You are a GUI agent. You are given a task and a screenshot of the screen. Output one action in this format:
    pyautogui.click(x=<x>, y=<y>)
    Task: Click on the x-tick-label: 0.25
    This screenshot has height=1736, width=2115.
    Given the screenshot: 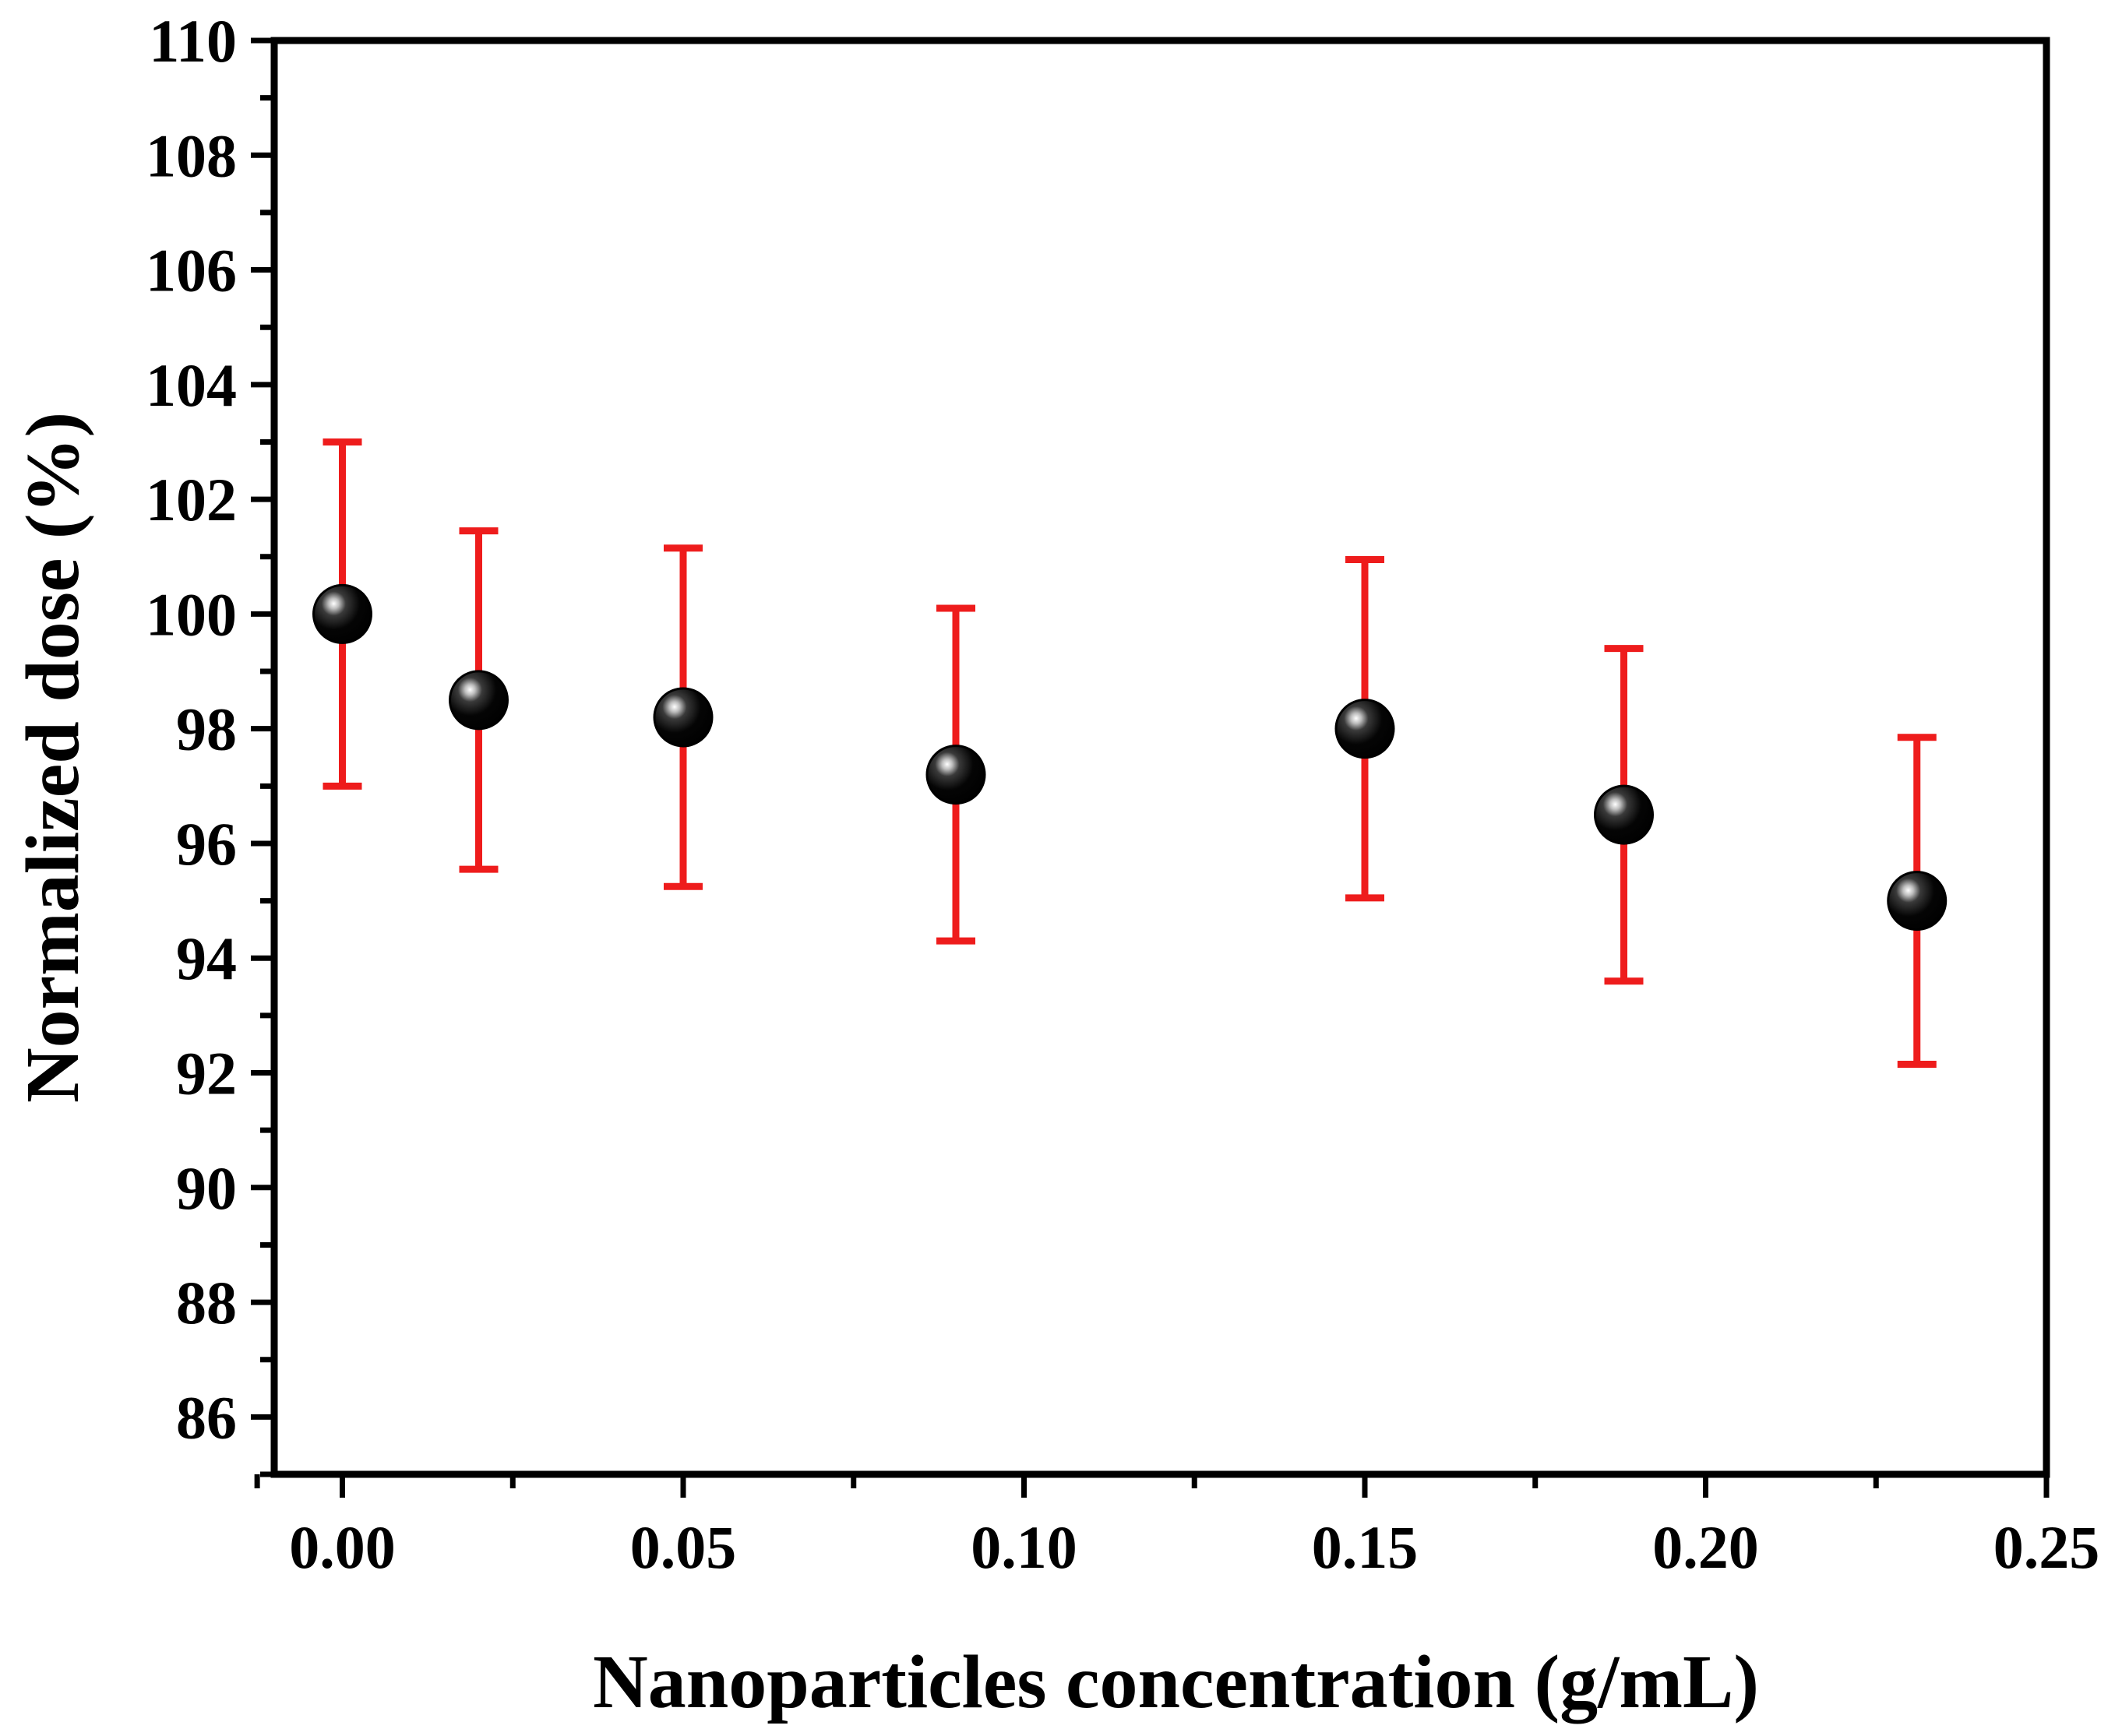 What is the action you would take?
    pyautogui.click(x=2046, y=1547)
    